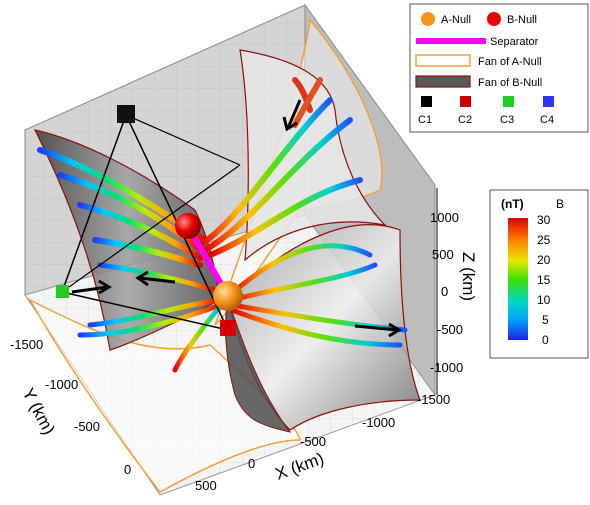 This screenshot has height=505, width=590. I want to click on y-axis-title: Y (km), so click(38, 411).